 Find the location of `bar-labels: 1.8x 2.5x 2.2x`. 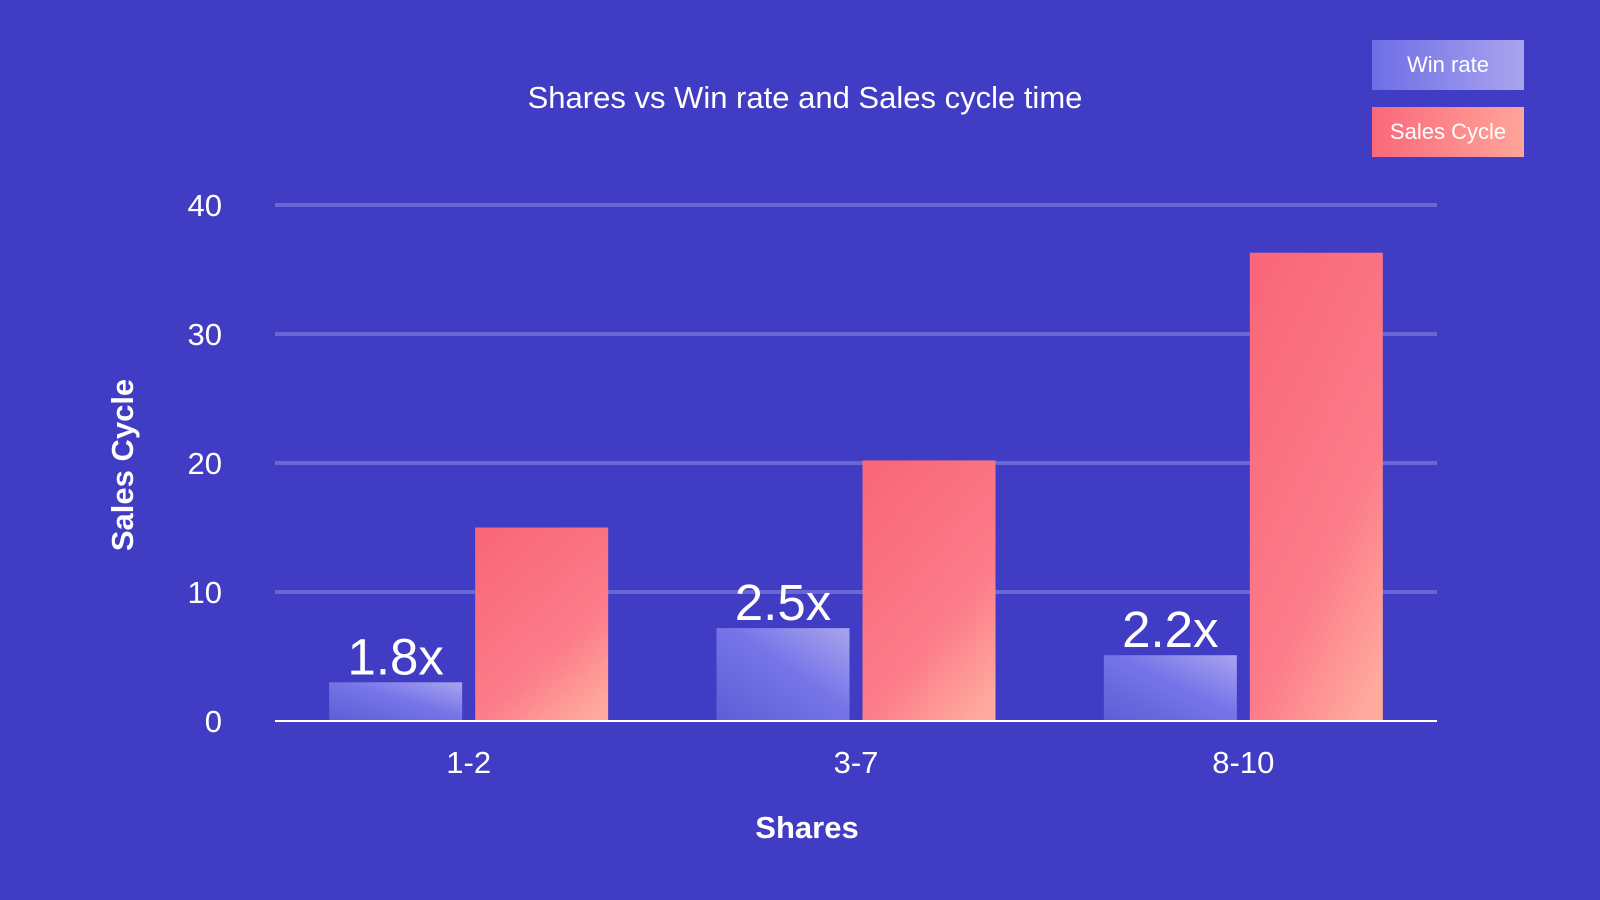

bar-labels: 1.8x 2.5x 2.2x is located at coordinates (782, 629).